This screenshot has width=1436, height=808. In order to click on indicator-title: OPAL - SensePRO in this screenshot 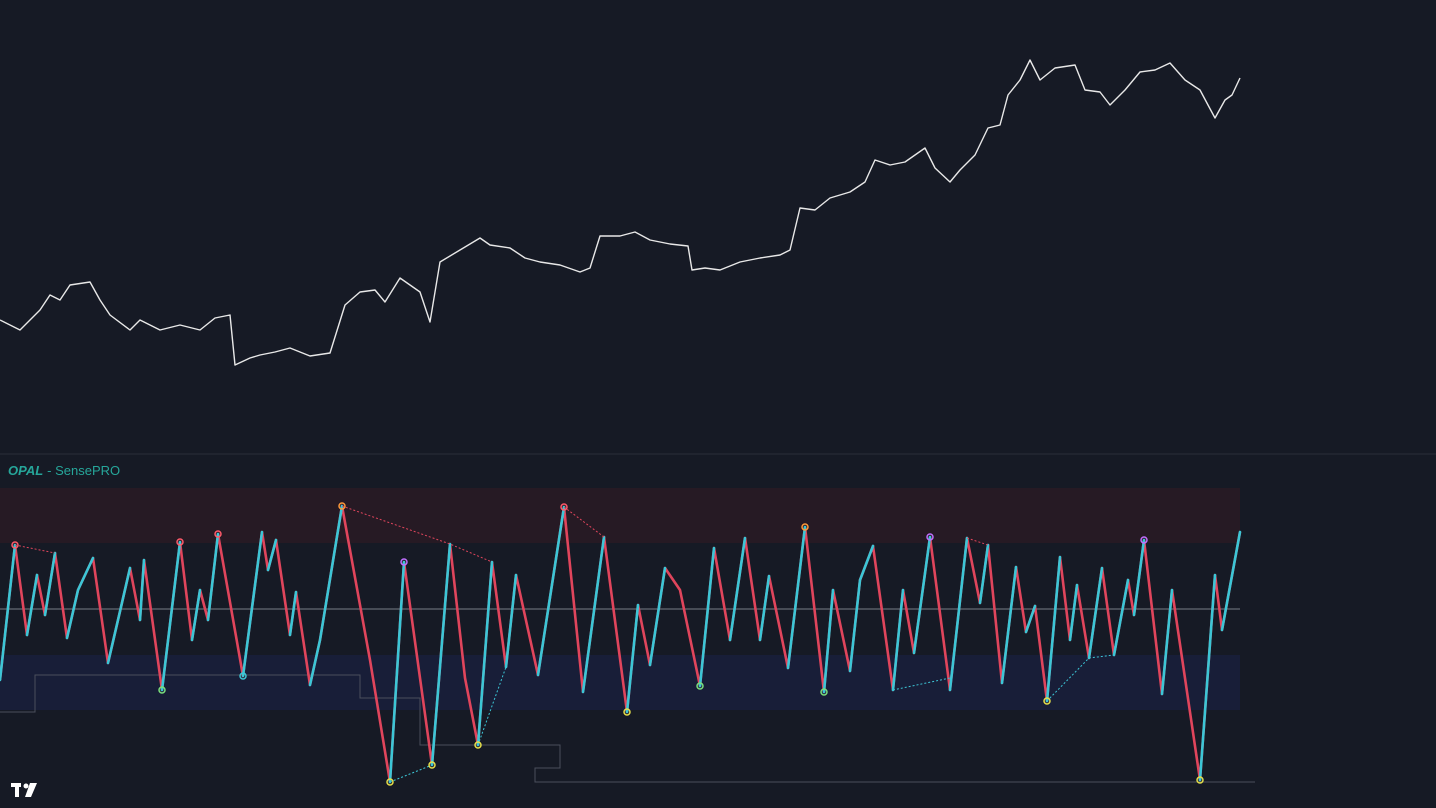, I will do `click(64, 470)`.